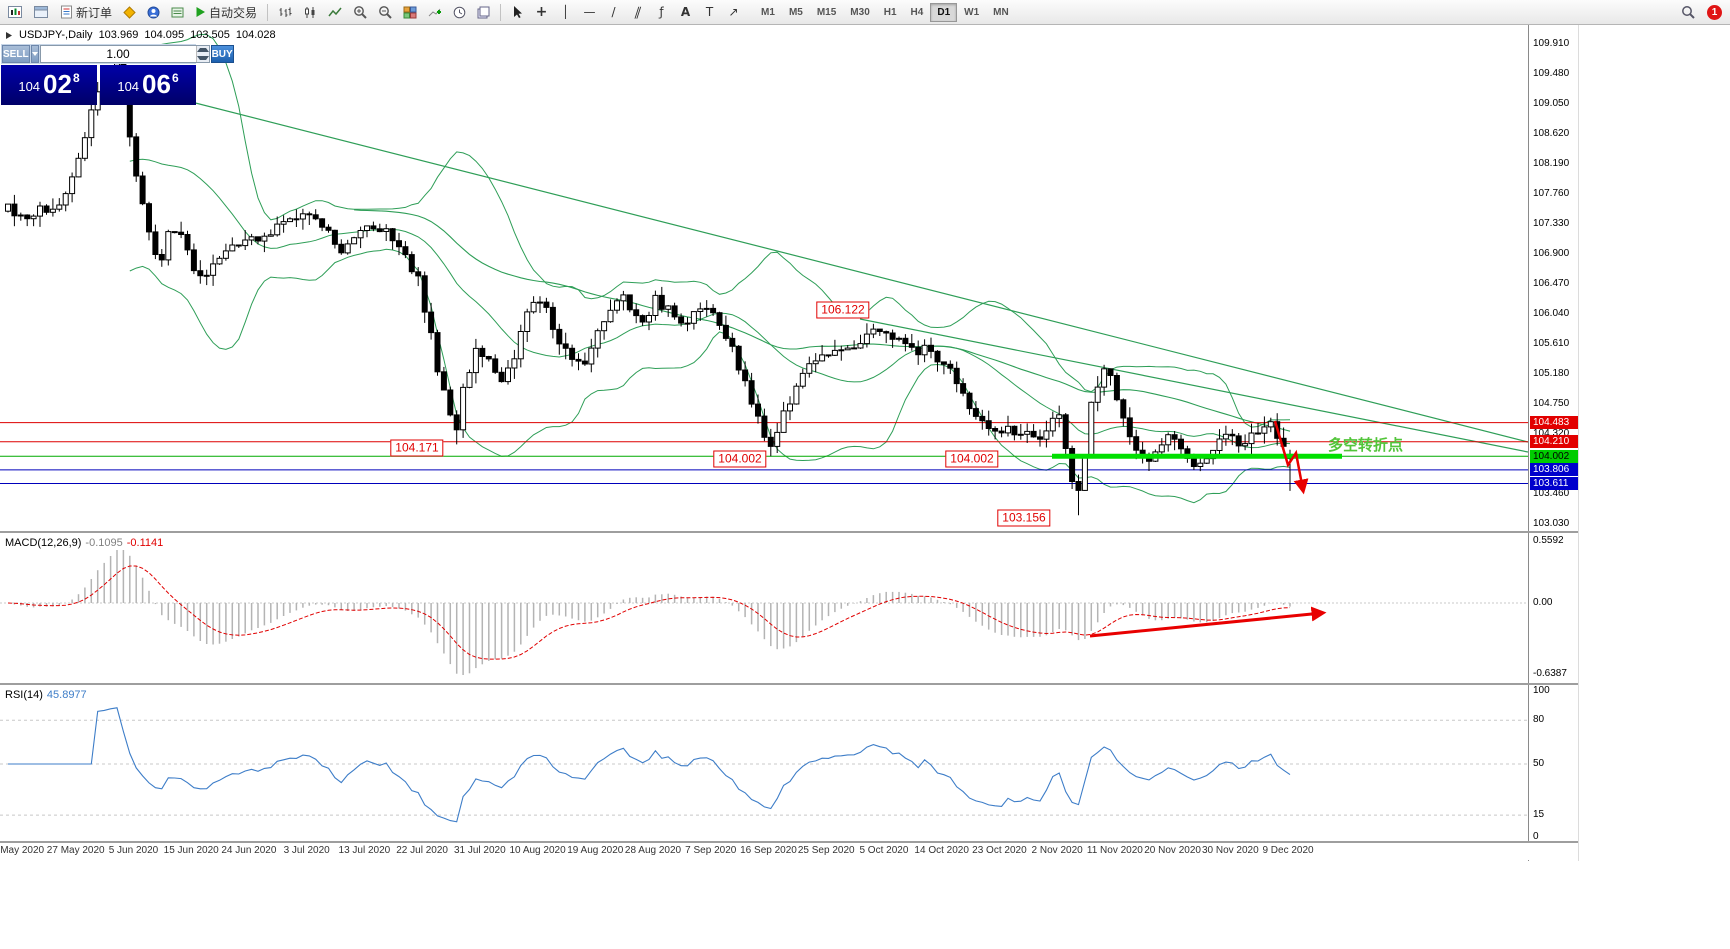  I want to click on terminal-icon, so click(177, 12).